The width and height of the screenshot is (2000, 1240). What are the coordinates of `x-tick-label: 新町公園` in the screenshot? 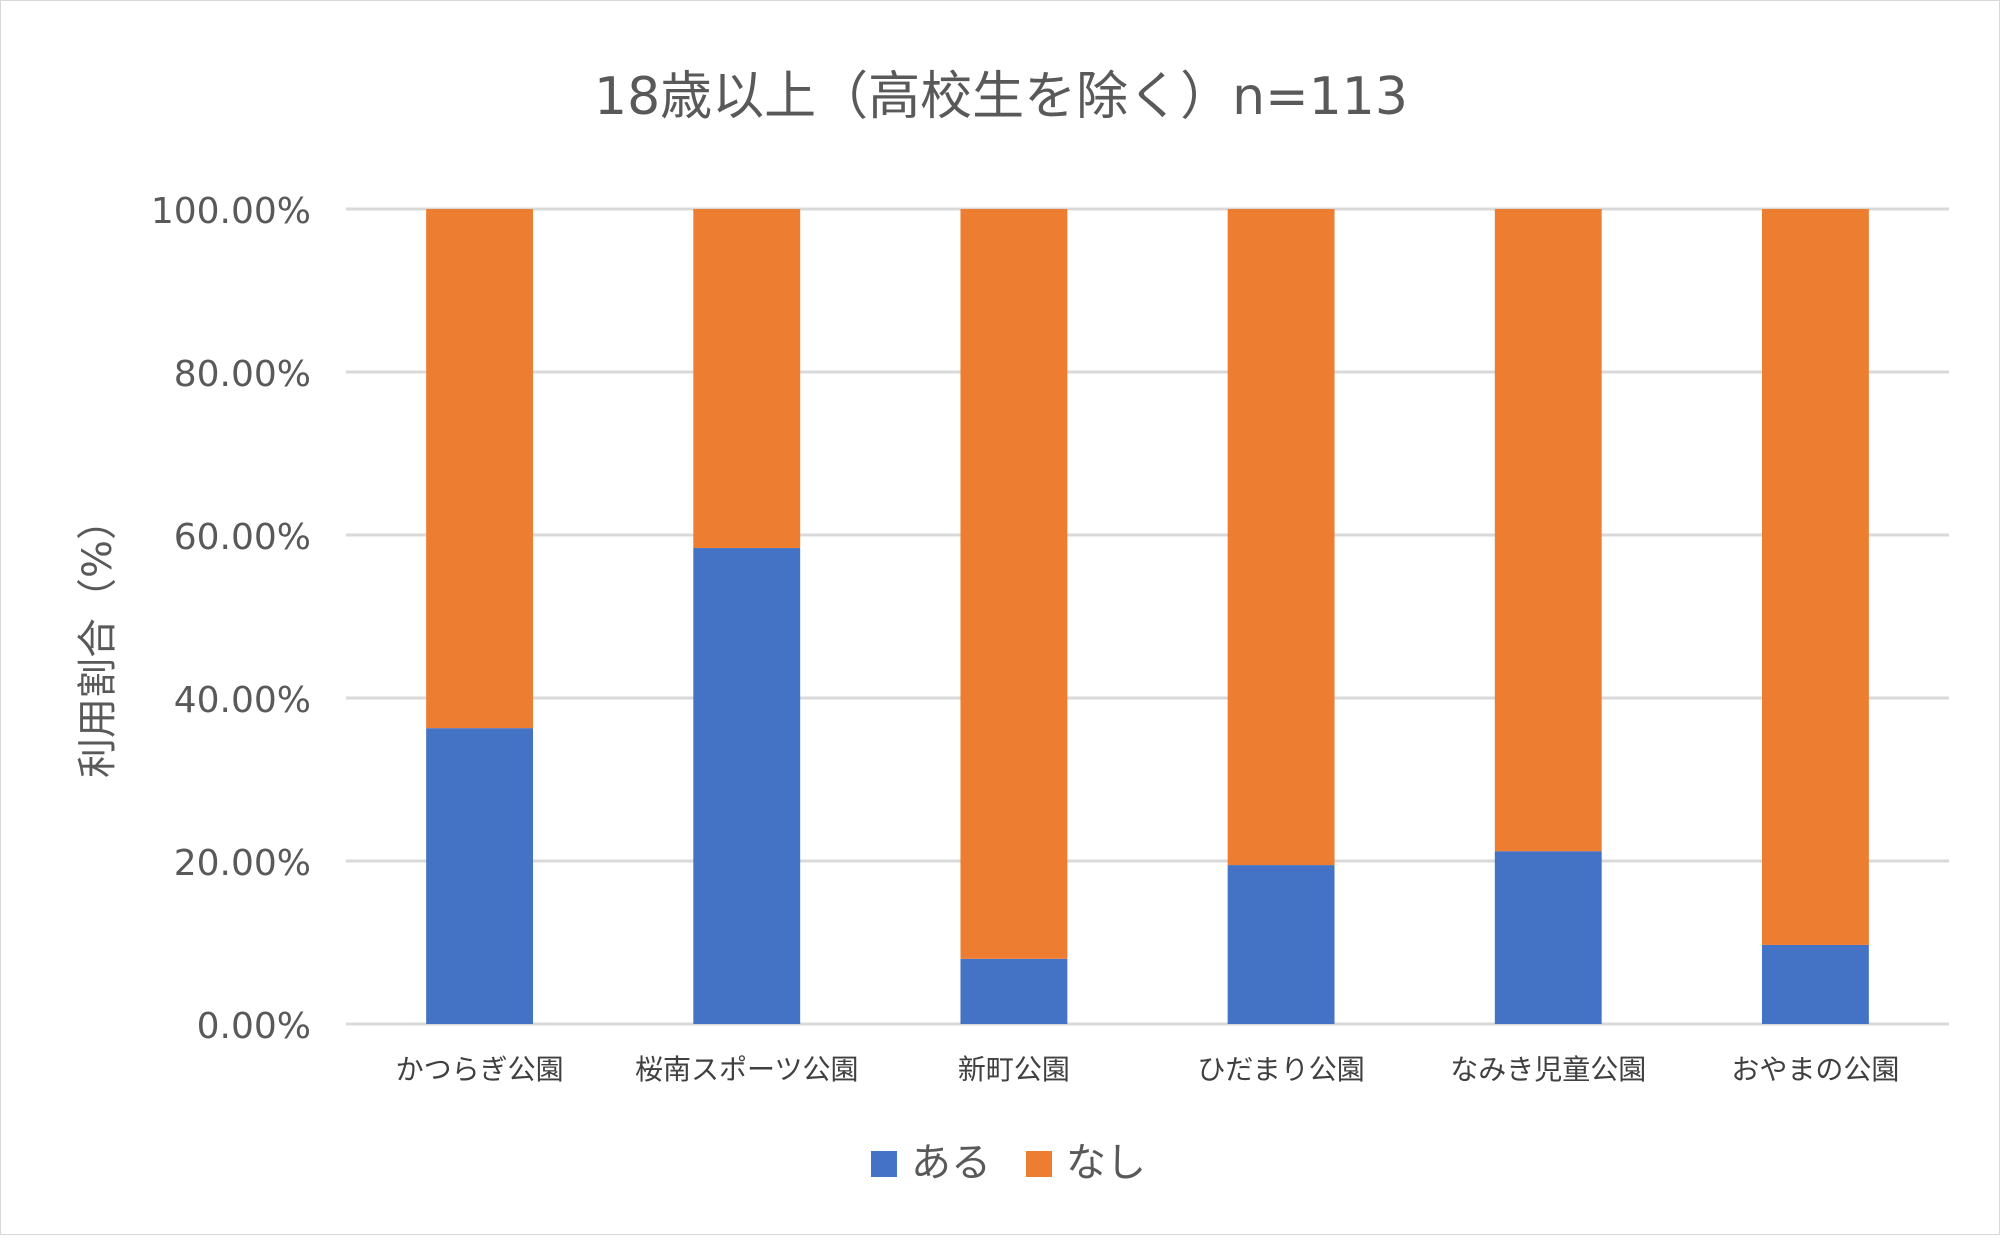 It's located at (1014, 1069).